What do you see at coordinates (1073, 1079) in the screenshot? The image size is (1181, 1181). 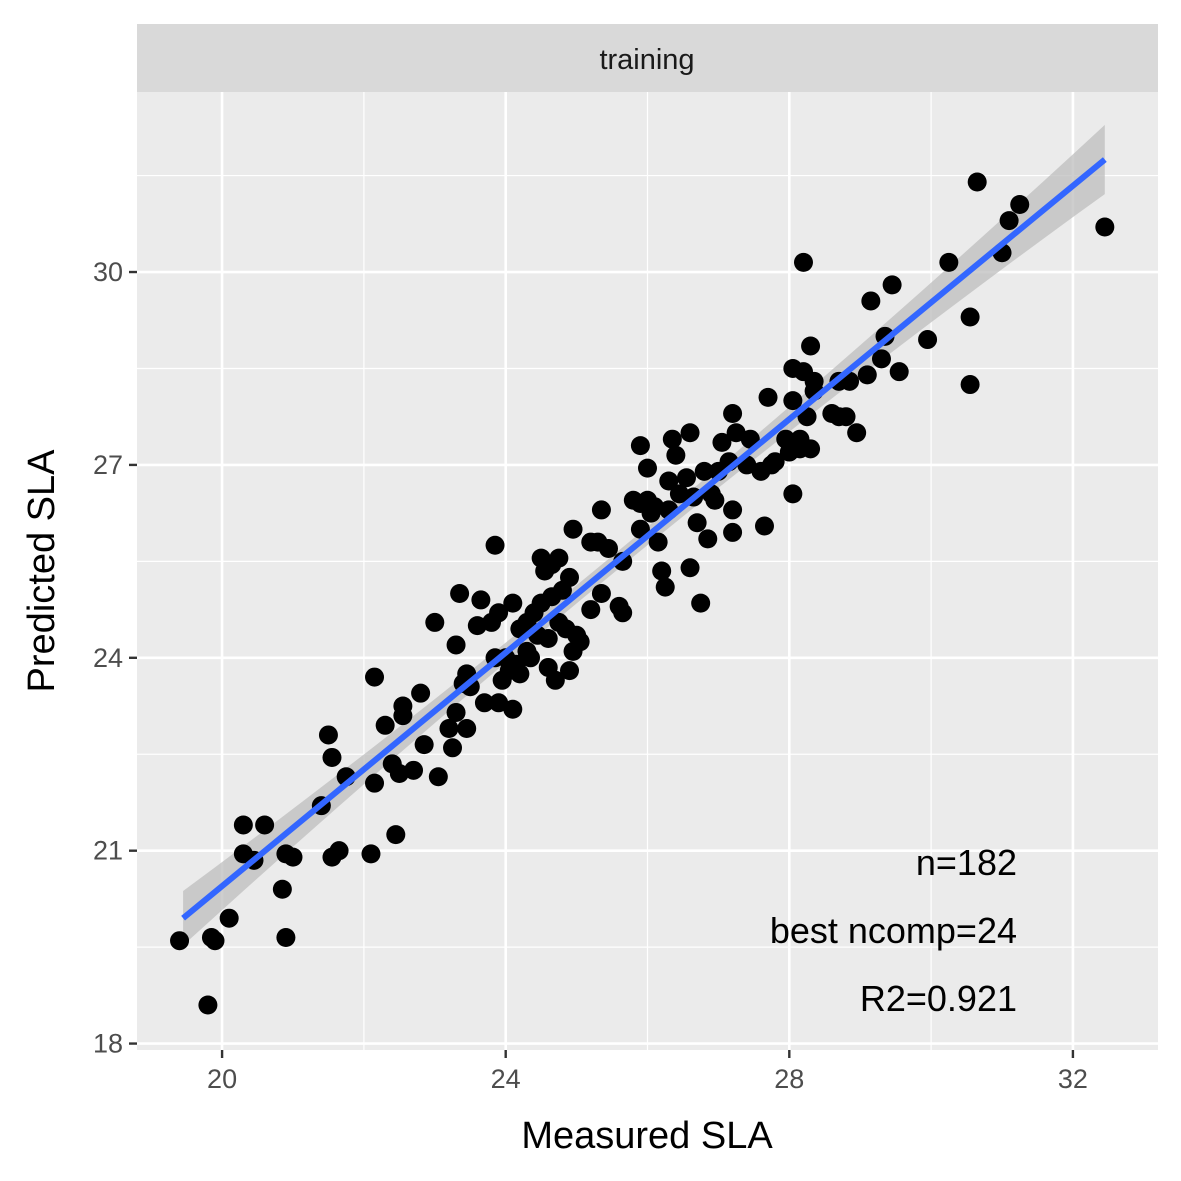 I see `x-tick-label: 32` at bounding box center [1073, 1079].